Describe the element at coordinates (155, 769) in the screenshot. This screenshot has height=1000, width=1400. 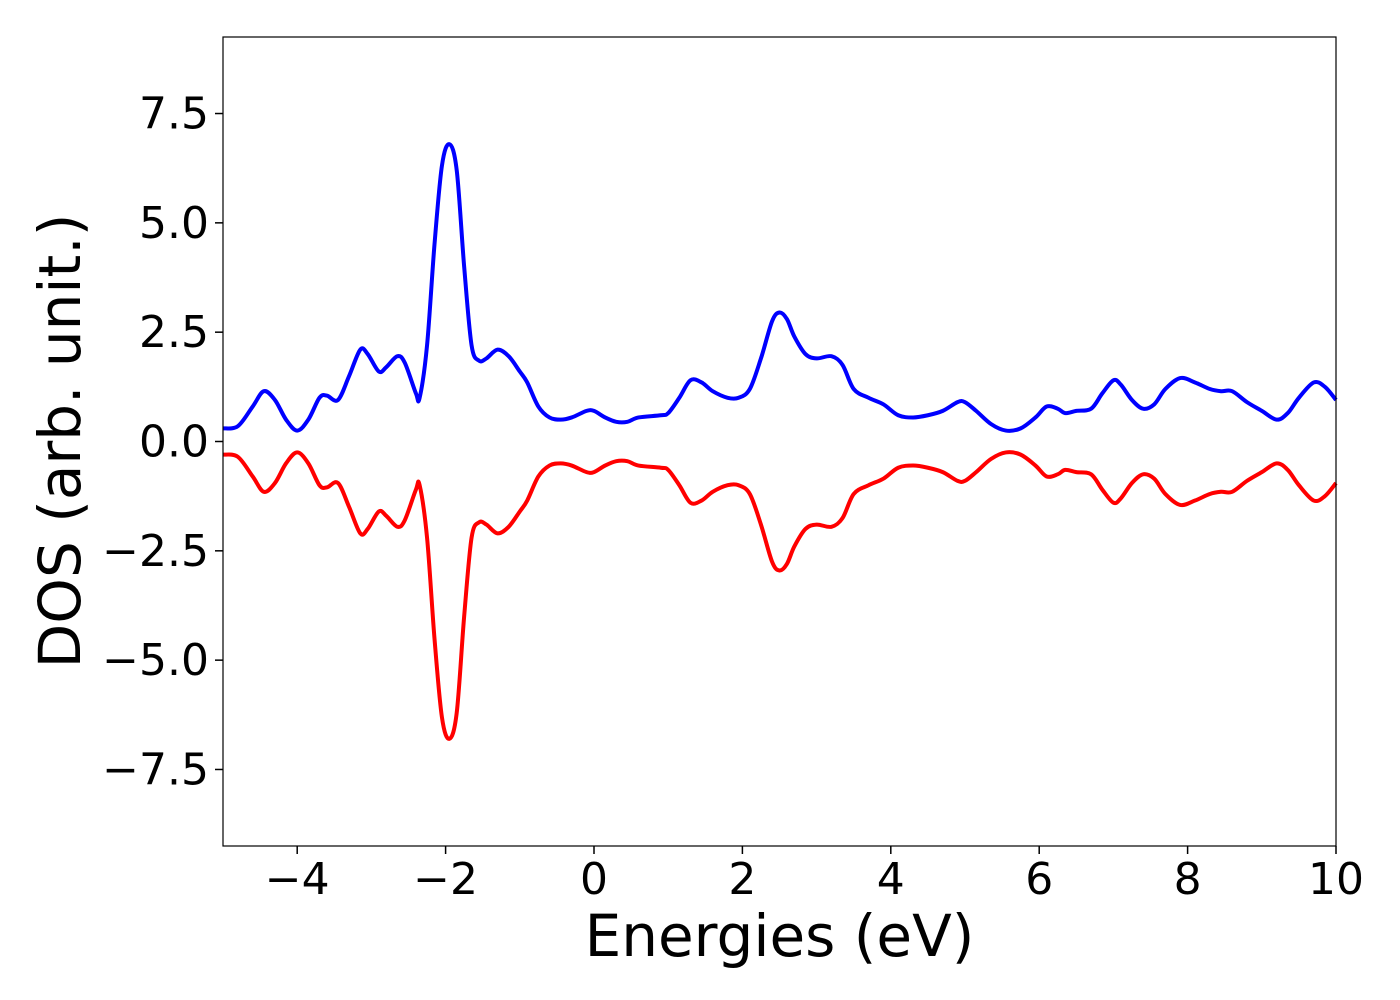
I see `y-tick-label: −7.5` at that location.